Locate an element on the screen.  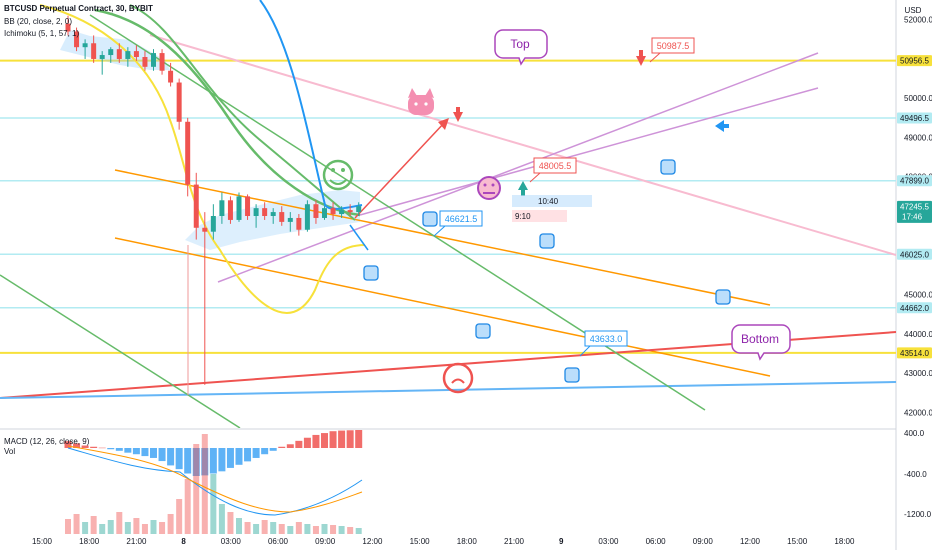
smiley-green-mouth is located at coordinates (338, 182).